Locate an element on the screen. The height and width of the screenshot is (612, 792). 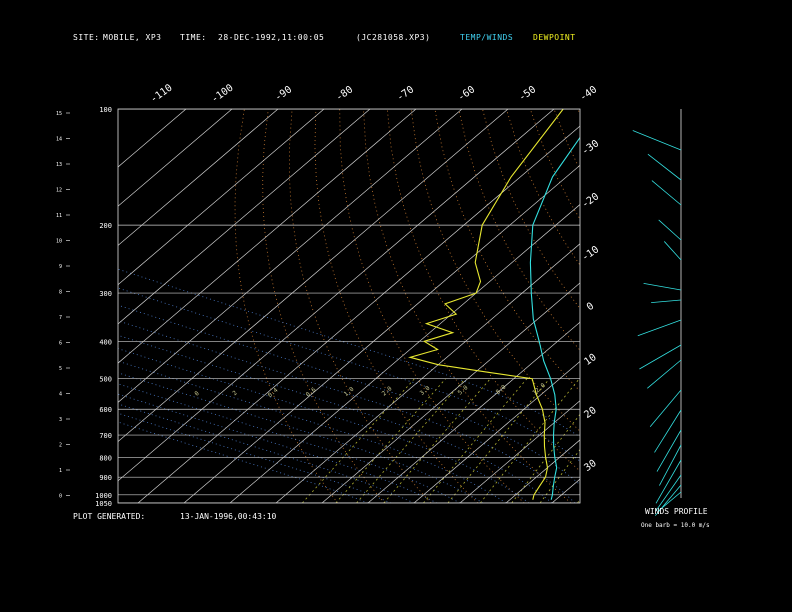
temp-tick-label-top: -40 is located at coordinates (588, 93).